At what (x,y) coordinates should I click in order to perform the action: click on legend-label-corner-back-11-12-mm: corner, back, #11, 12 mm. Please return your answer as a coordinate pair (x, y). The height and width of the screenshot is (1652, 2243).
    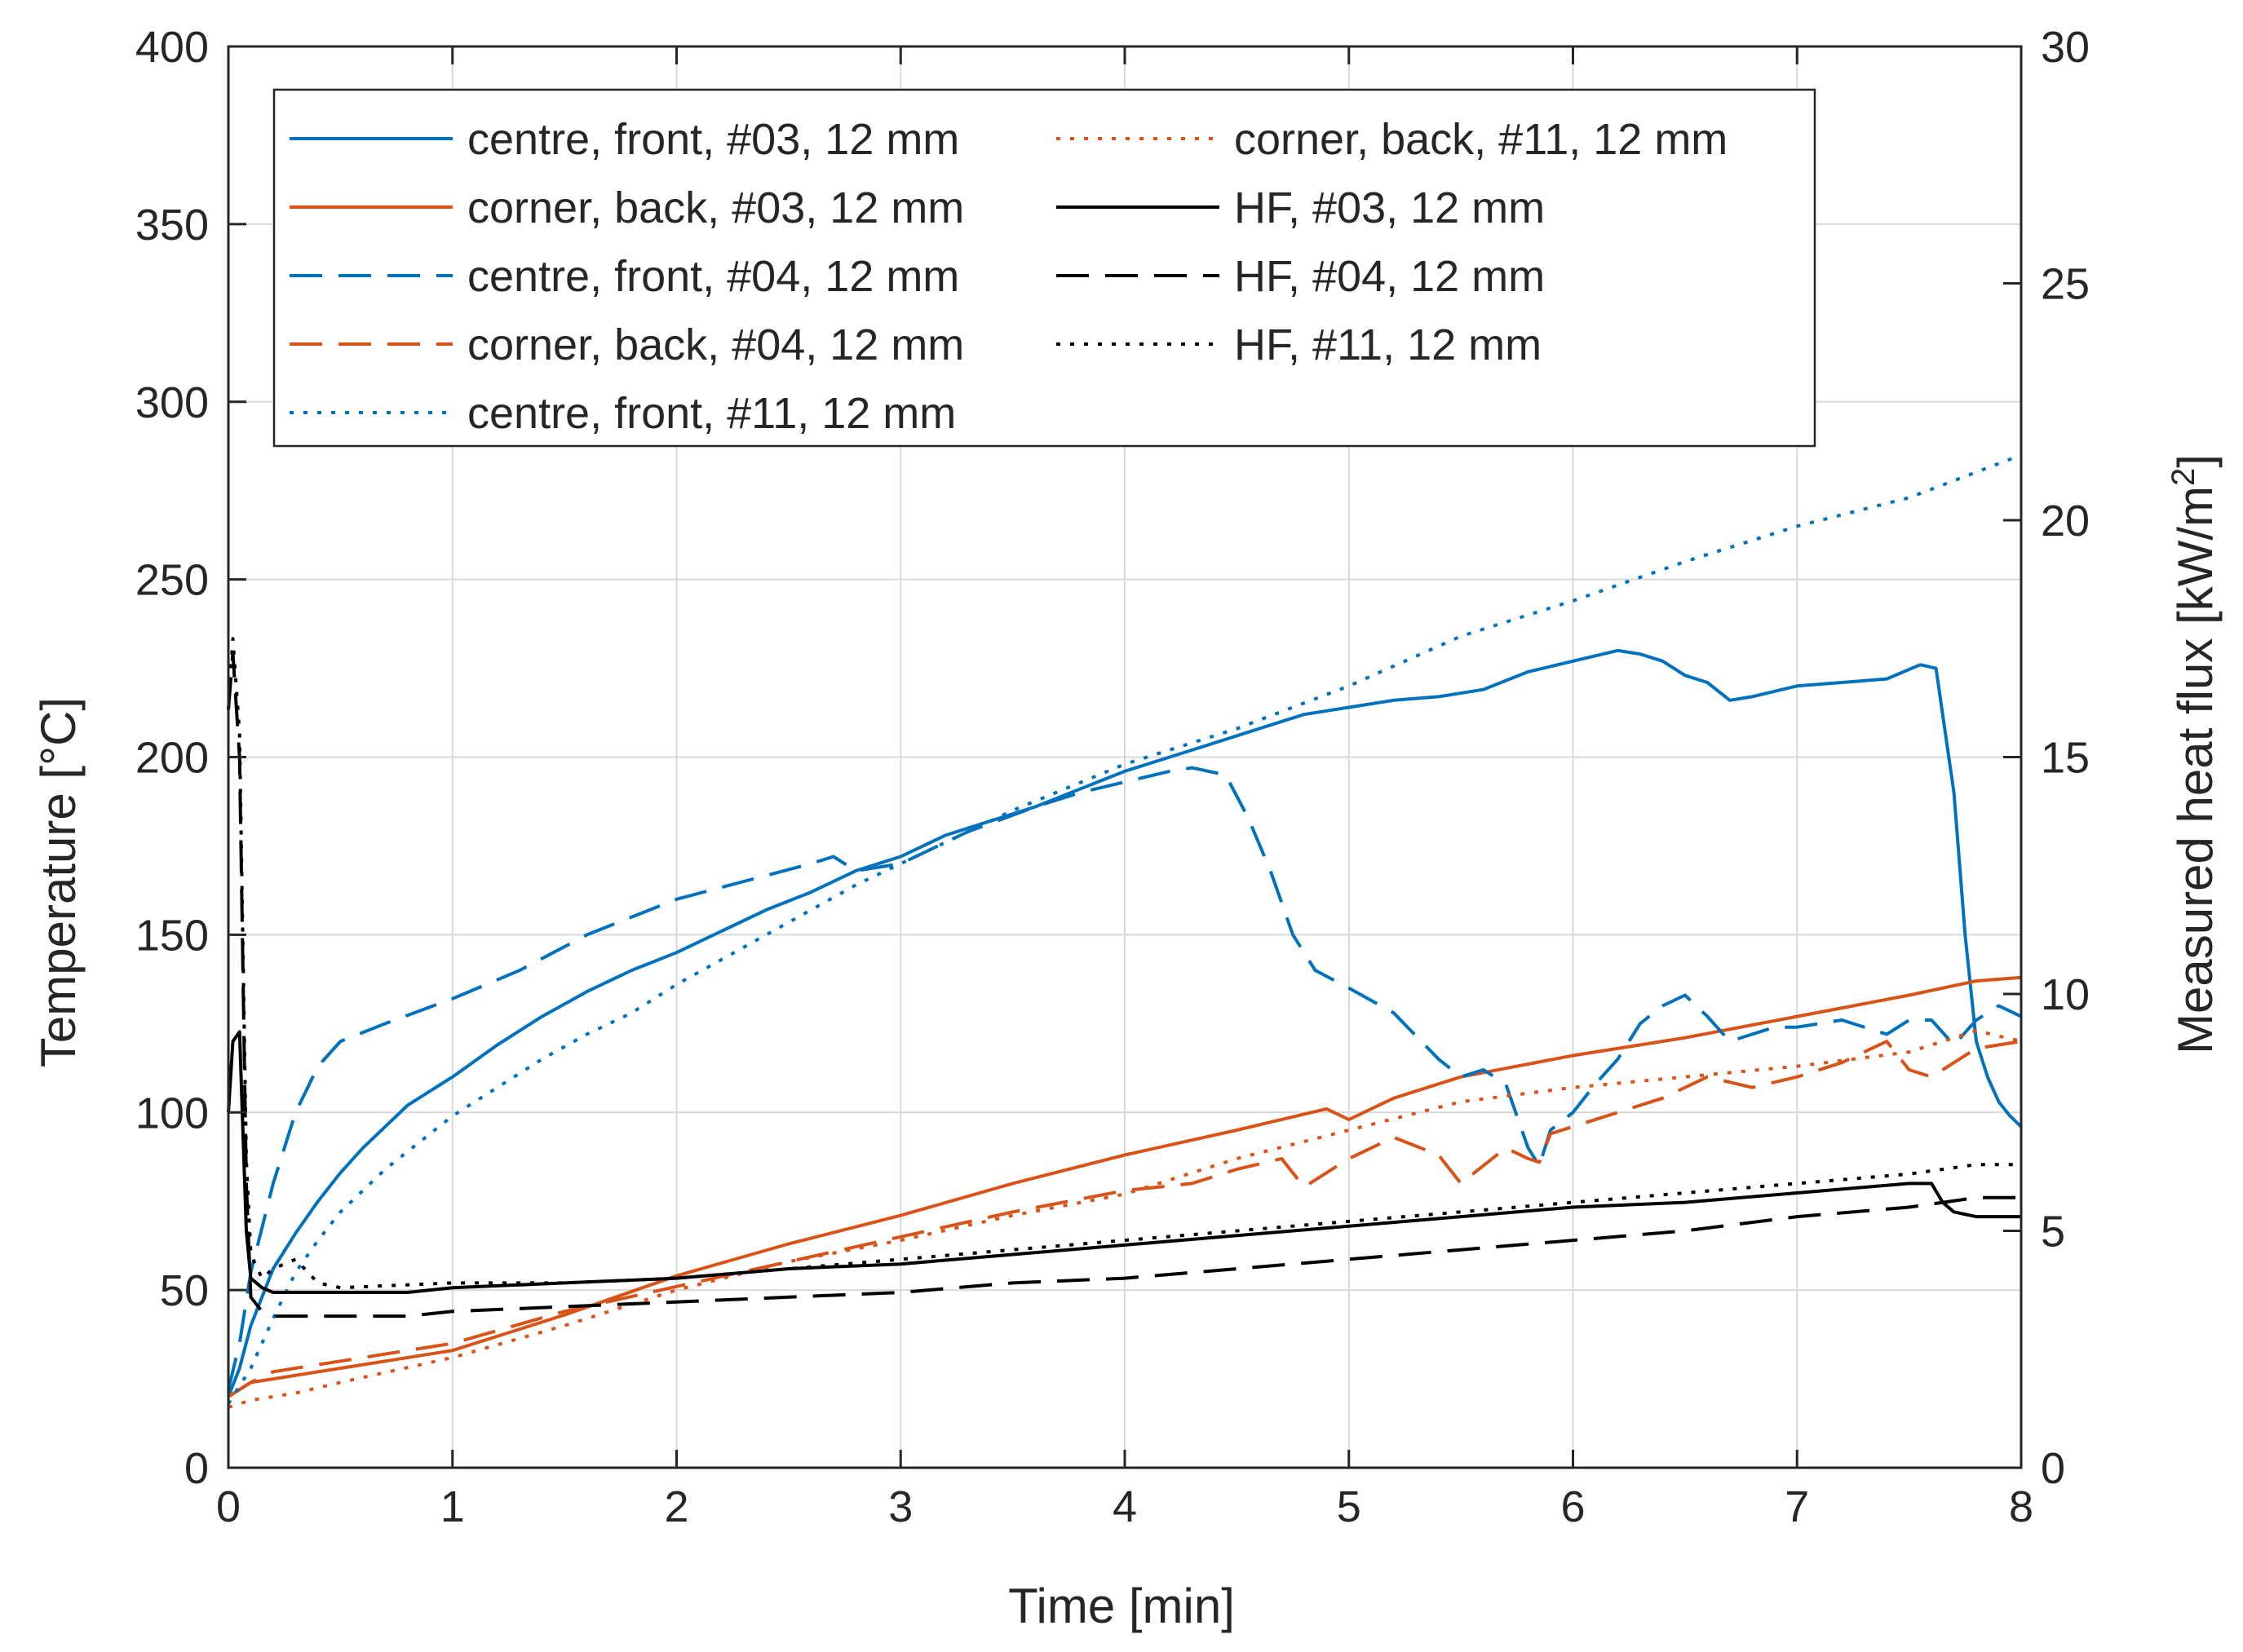
    Looking at the image, I should click on (1481, 139).